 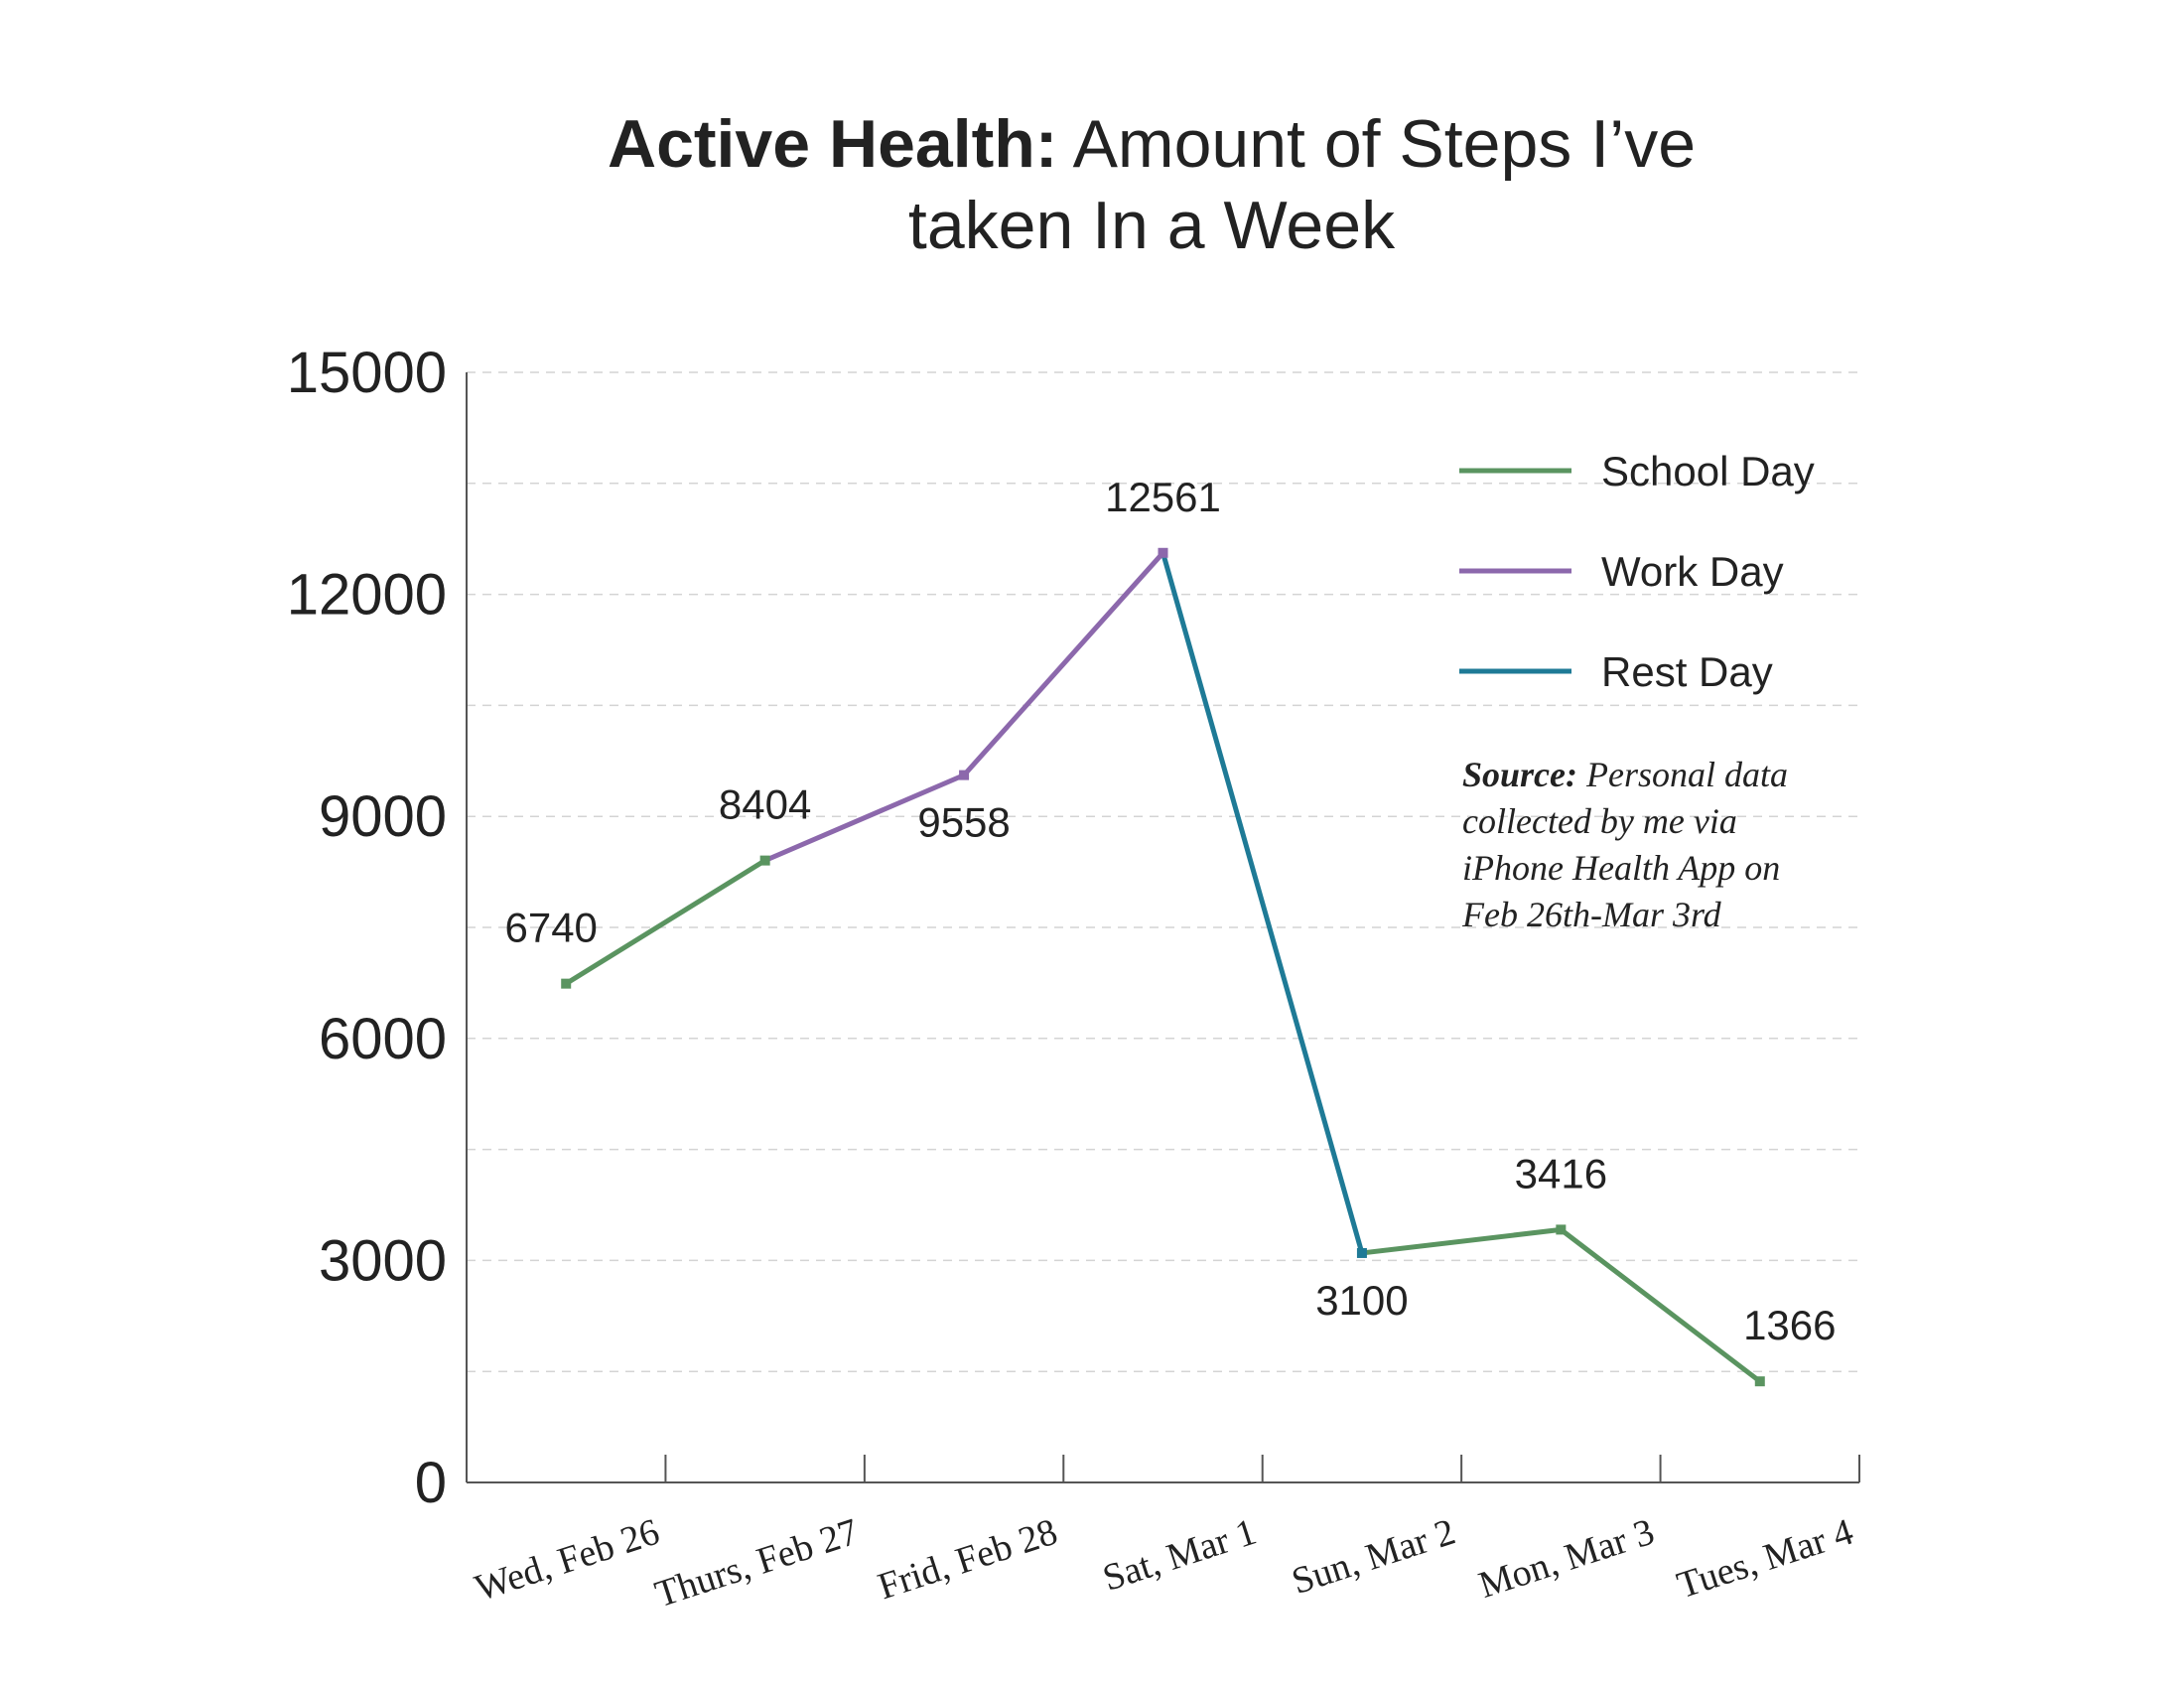 I want to click on y-tick-label: 9000, so click(x=383, y=816).